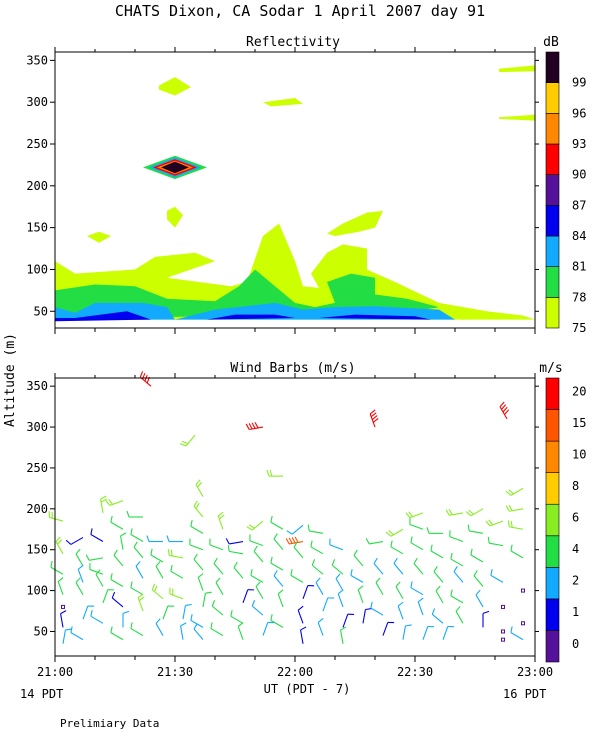 This screenshot has width=600, height=750. Describe the element at coordinates (37, 550) in the screenshot. I see `wind-barbs-y-tick-label: 150` at that location.